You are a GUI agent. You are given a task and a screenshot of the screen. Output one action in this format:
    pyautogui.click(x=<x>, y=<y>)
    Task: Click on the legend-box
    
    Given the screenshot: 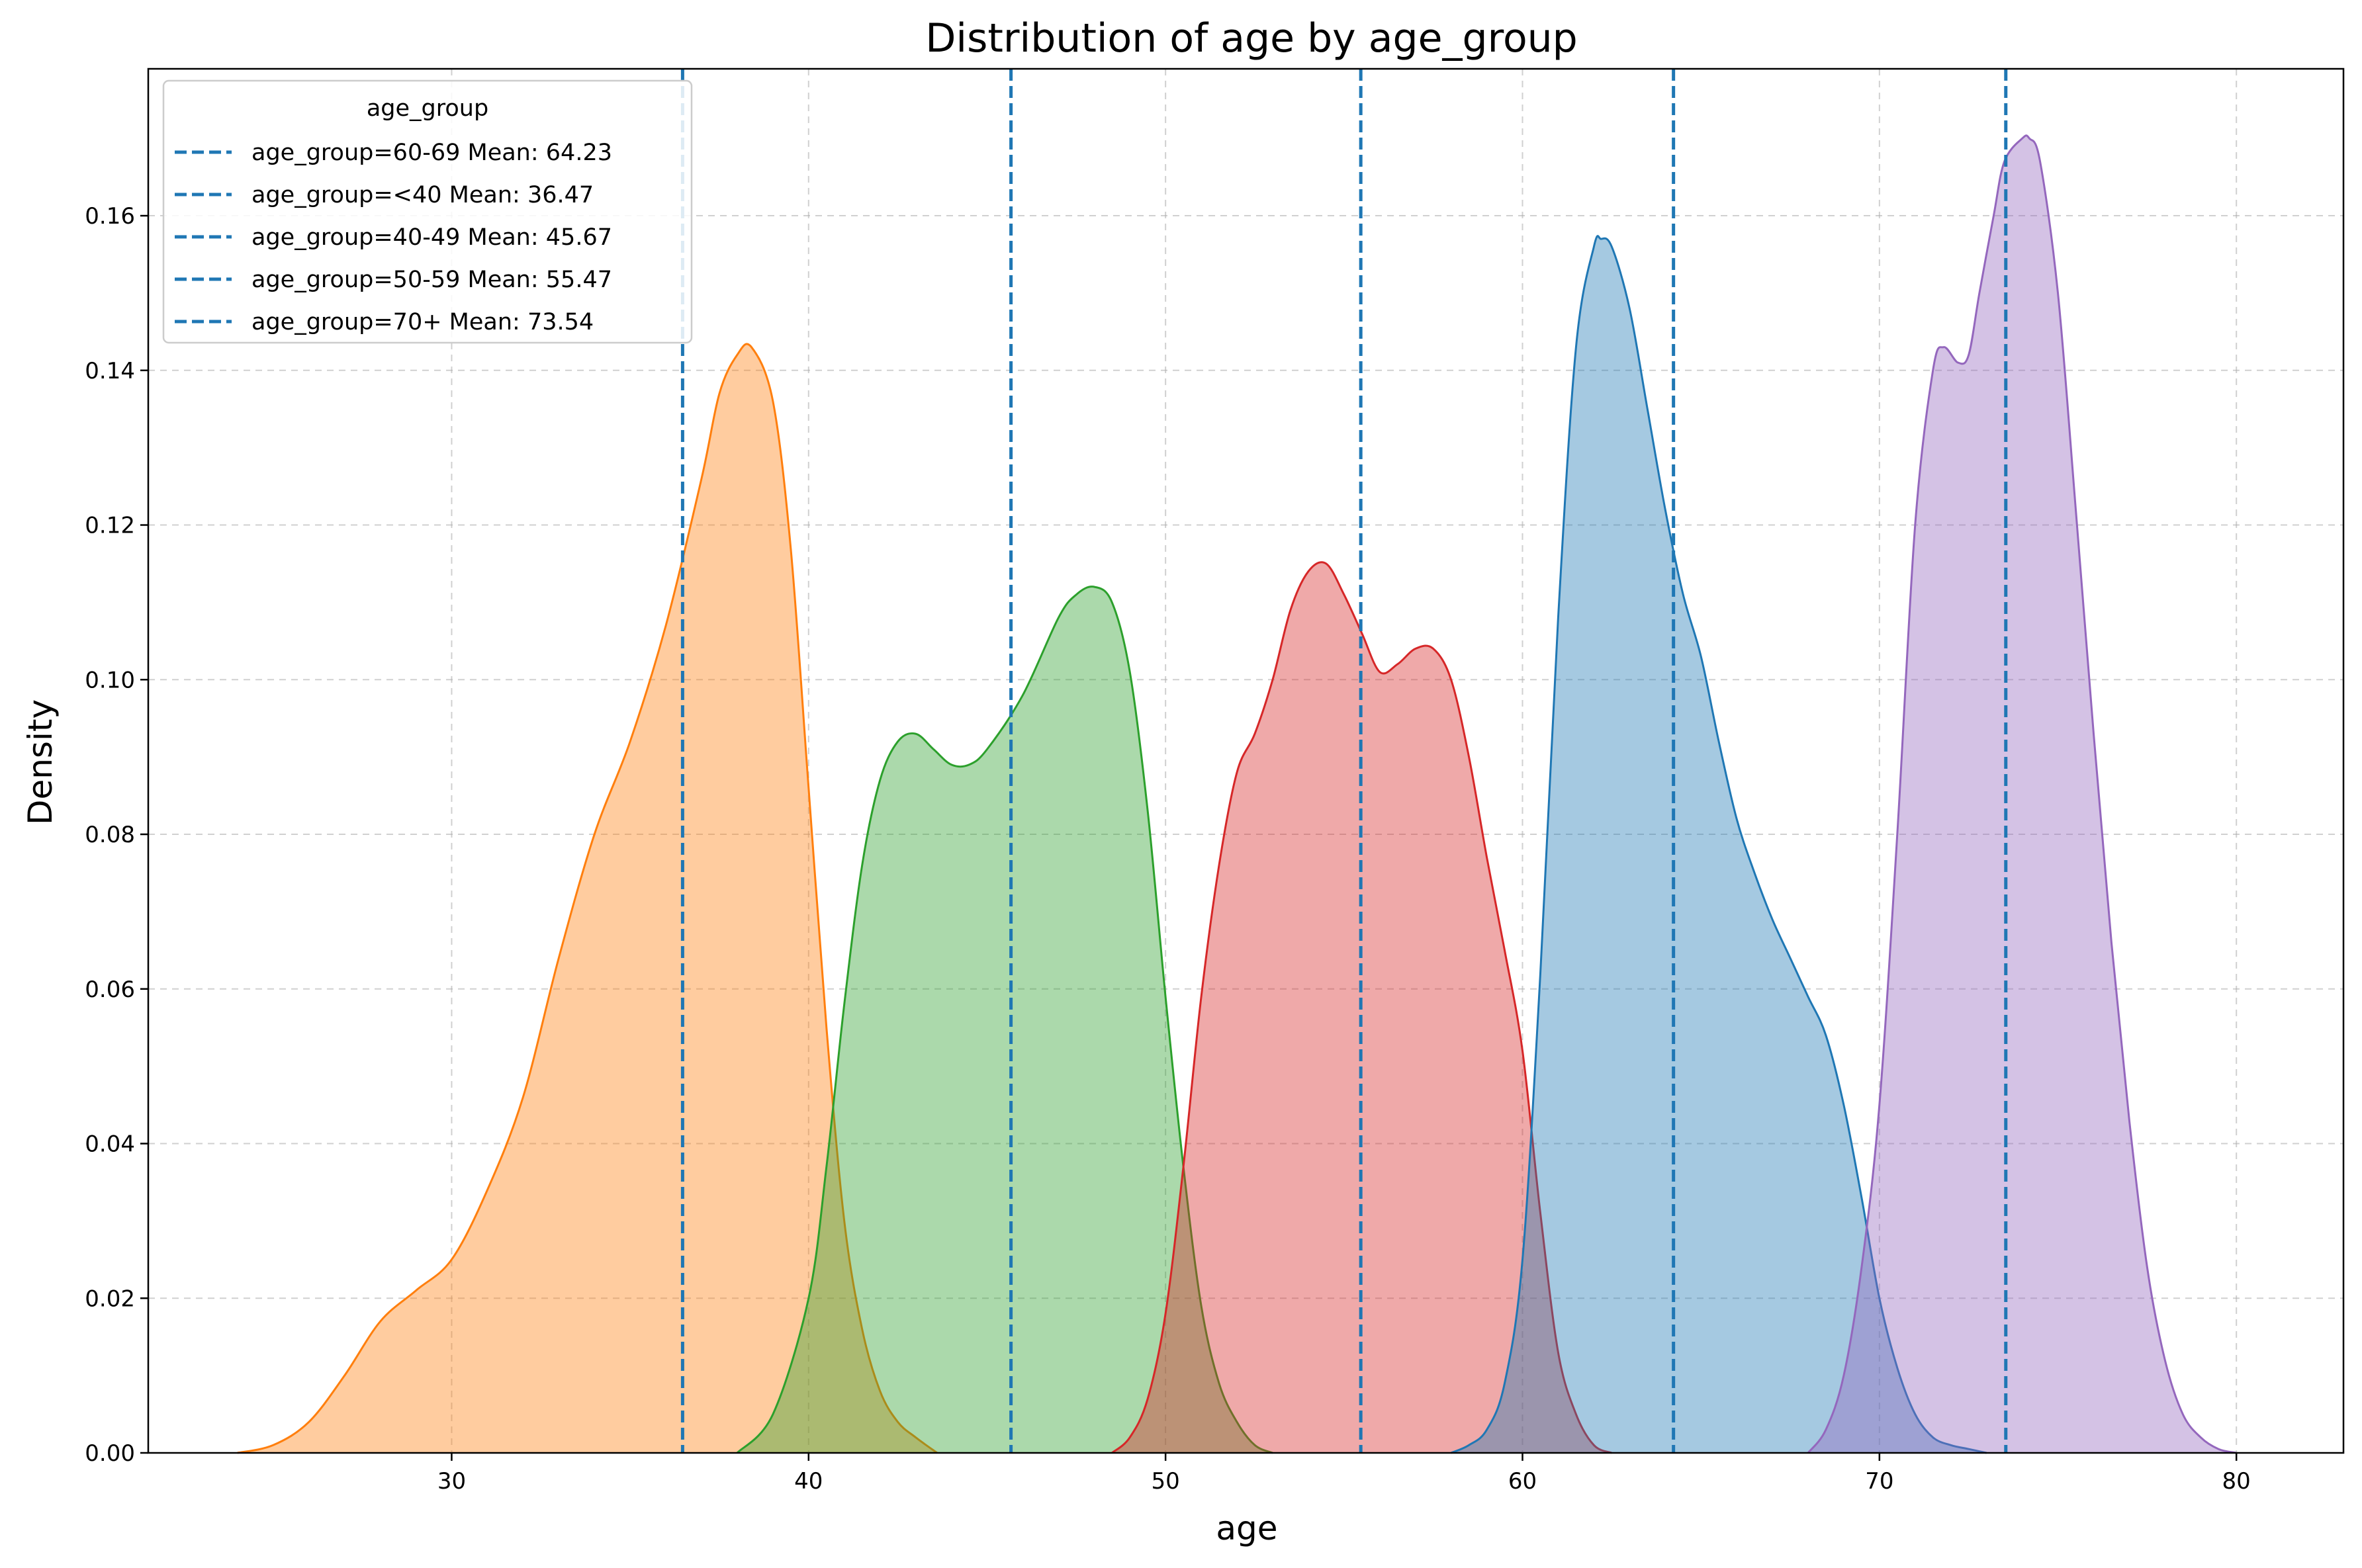 What is the action you would take?
    pyautogui.click(x=427, y=212)
    